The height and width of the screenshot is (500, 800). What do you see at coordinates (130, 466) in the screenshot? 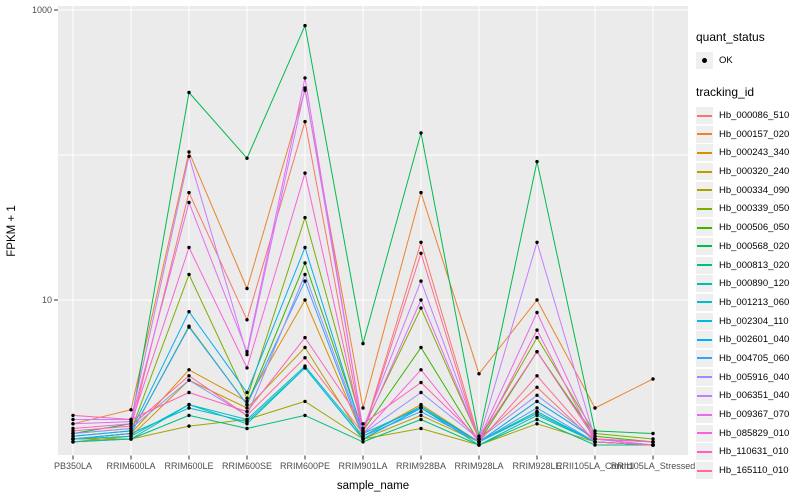
I see `x-tick-label: RRIM600LA` at bounding box center [130, 466].